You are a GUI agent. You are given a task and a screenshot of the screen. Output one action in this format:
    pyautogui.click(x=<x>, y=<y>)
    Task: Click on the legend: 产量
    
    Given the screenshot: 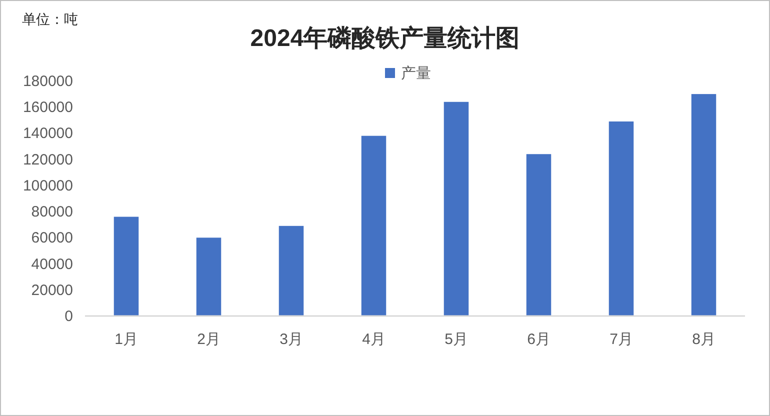 What is the action you would take?
    pyautogui.click(x=408, y=73)
    